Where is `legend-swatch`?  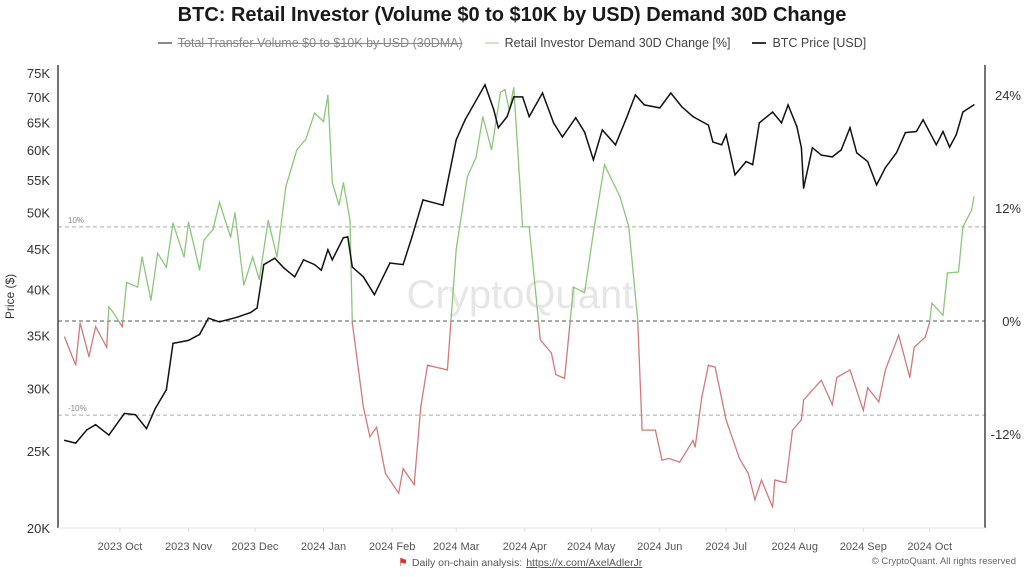
legend-swatch is located at coordinates (491, 43).